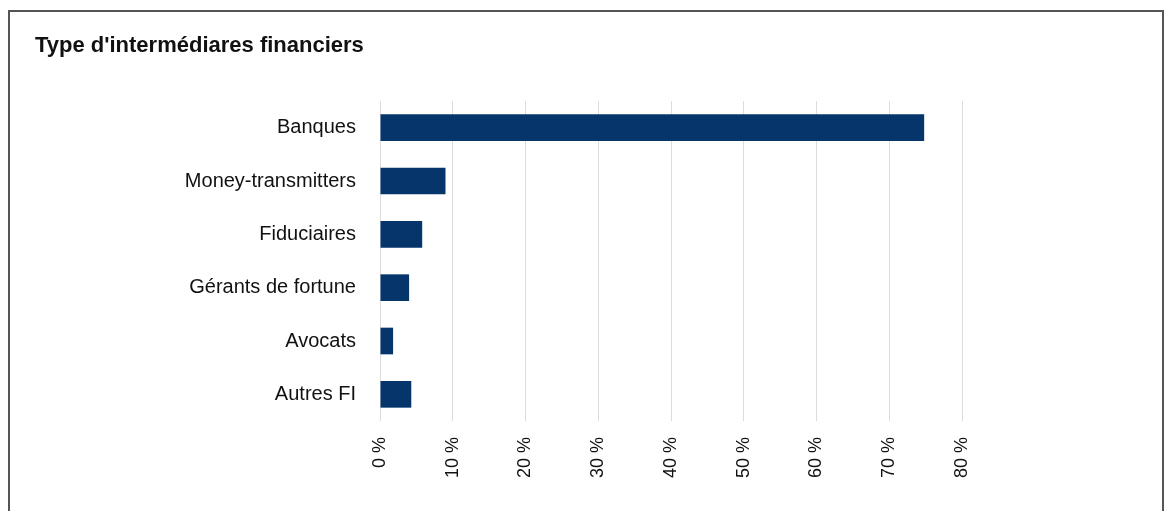  What do you see at coordinates (742, 458) in the screenshot?
I see `x-tick-label: 50 %` at bounding box center [742, 458].